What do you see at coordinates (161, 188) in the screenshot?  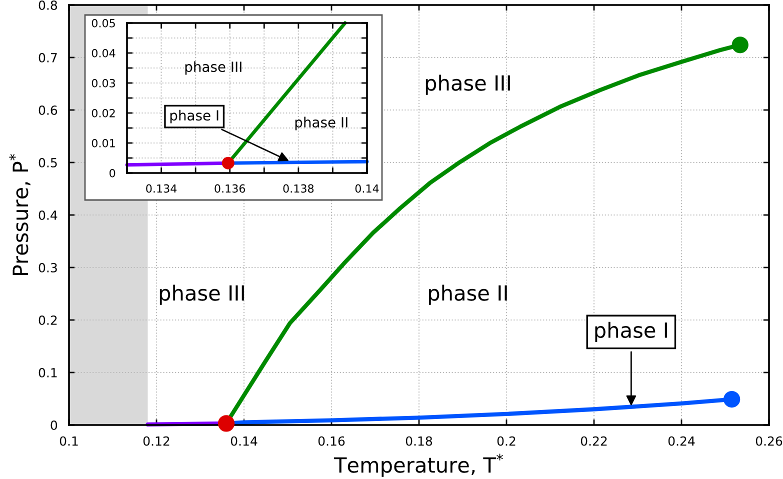 I see `x-tick-label: 0.134` at bounding box center [161, 188].